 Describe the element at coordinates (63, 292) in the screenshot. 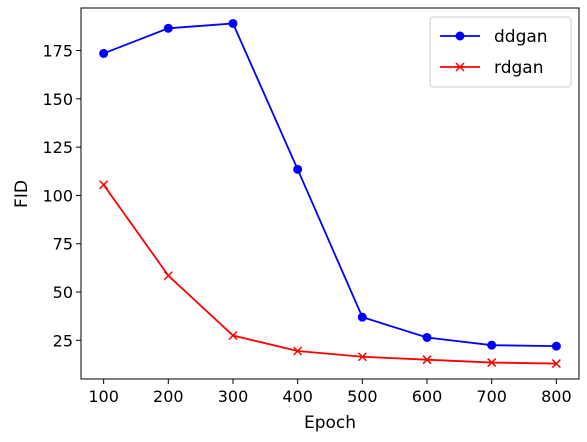

I see `y-tick-label: 50` at that location.